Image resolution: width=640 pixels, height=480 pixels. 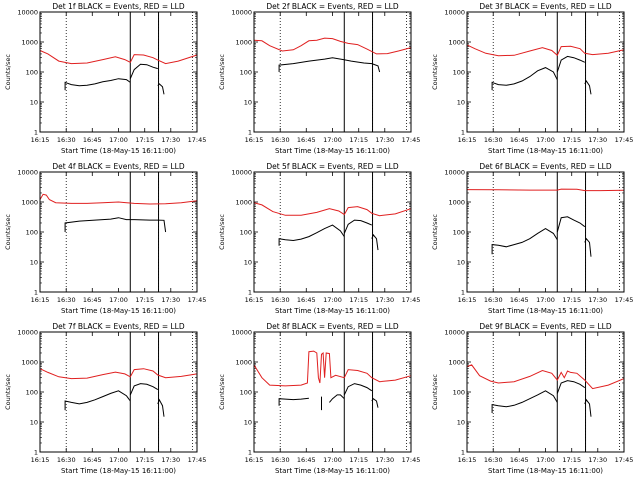 I want to click on chart-title: Det 8f BLACK = Events, RED = LLD, so click(x=332, y=326).